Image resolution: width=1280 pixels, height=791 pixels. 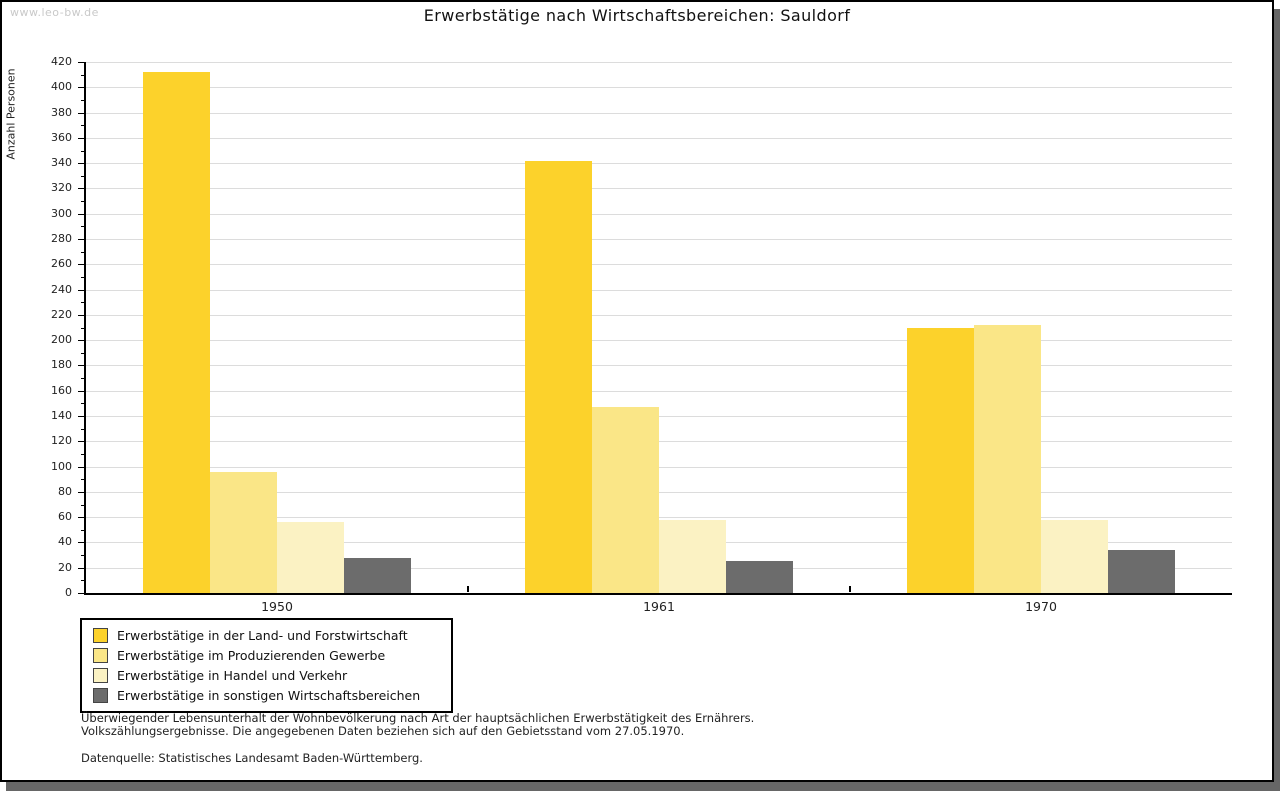 What do you see at coordinates (243, 532) in the screenshot?
I see `bar-1950-series2` at bounding box center [243, 532].